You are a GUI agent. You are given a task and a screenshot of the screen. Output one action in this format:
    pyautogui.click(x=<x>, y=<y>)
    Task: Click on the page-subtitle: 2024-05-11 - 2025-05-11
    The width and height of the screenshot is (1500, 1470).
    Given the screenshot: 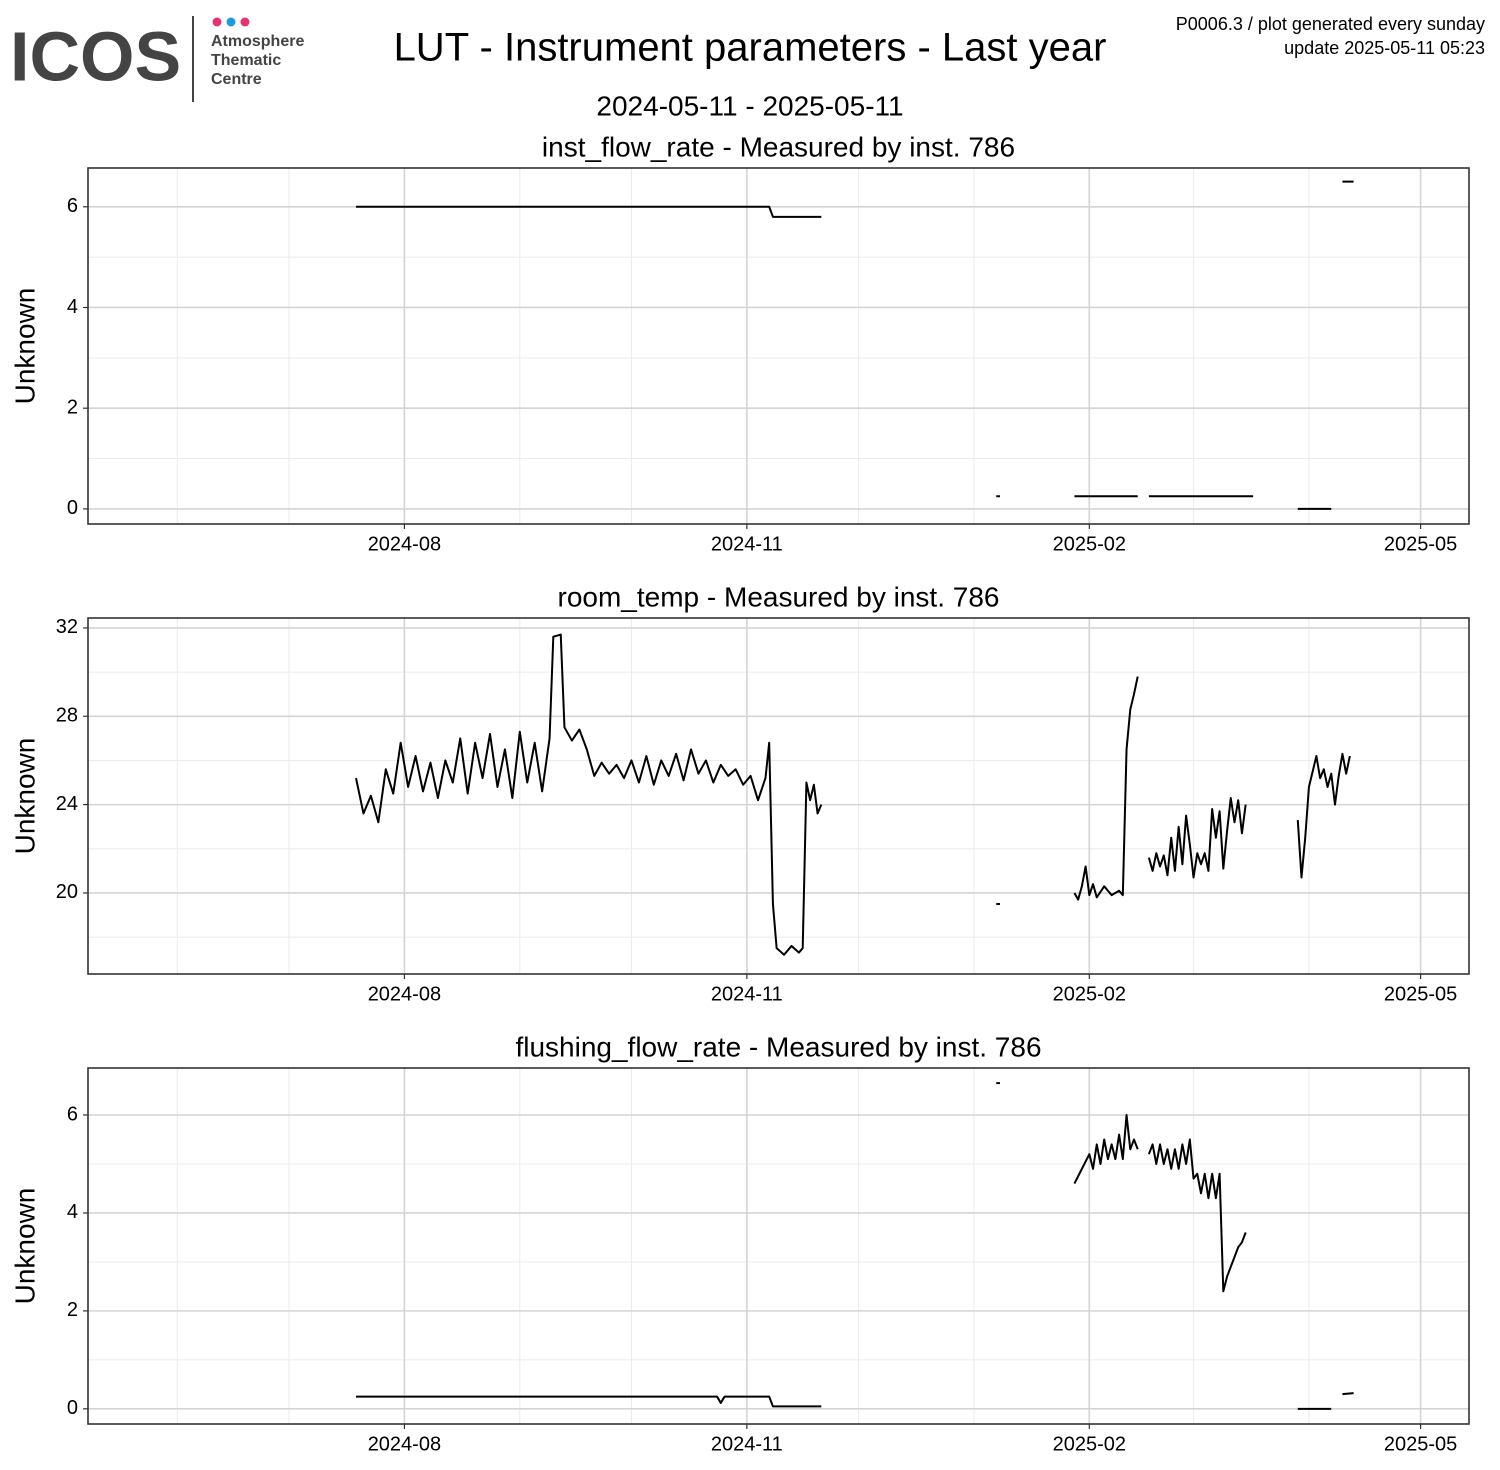 What is the action you would take?
    pyautogui.click(x=749, y=105)
    